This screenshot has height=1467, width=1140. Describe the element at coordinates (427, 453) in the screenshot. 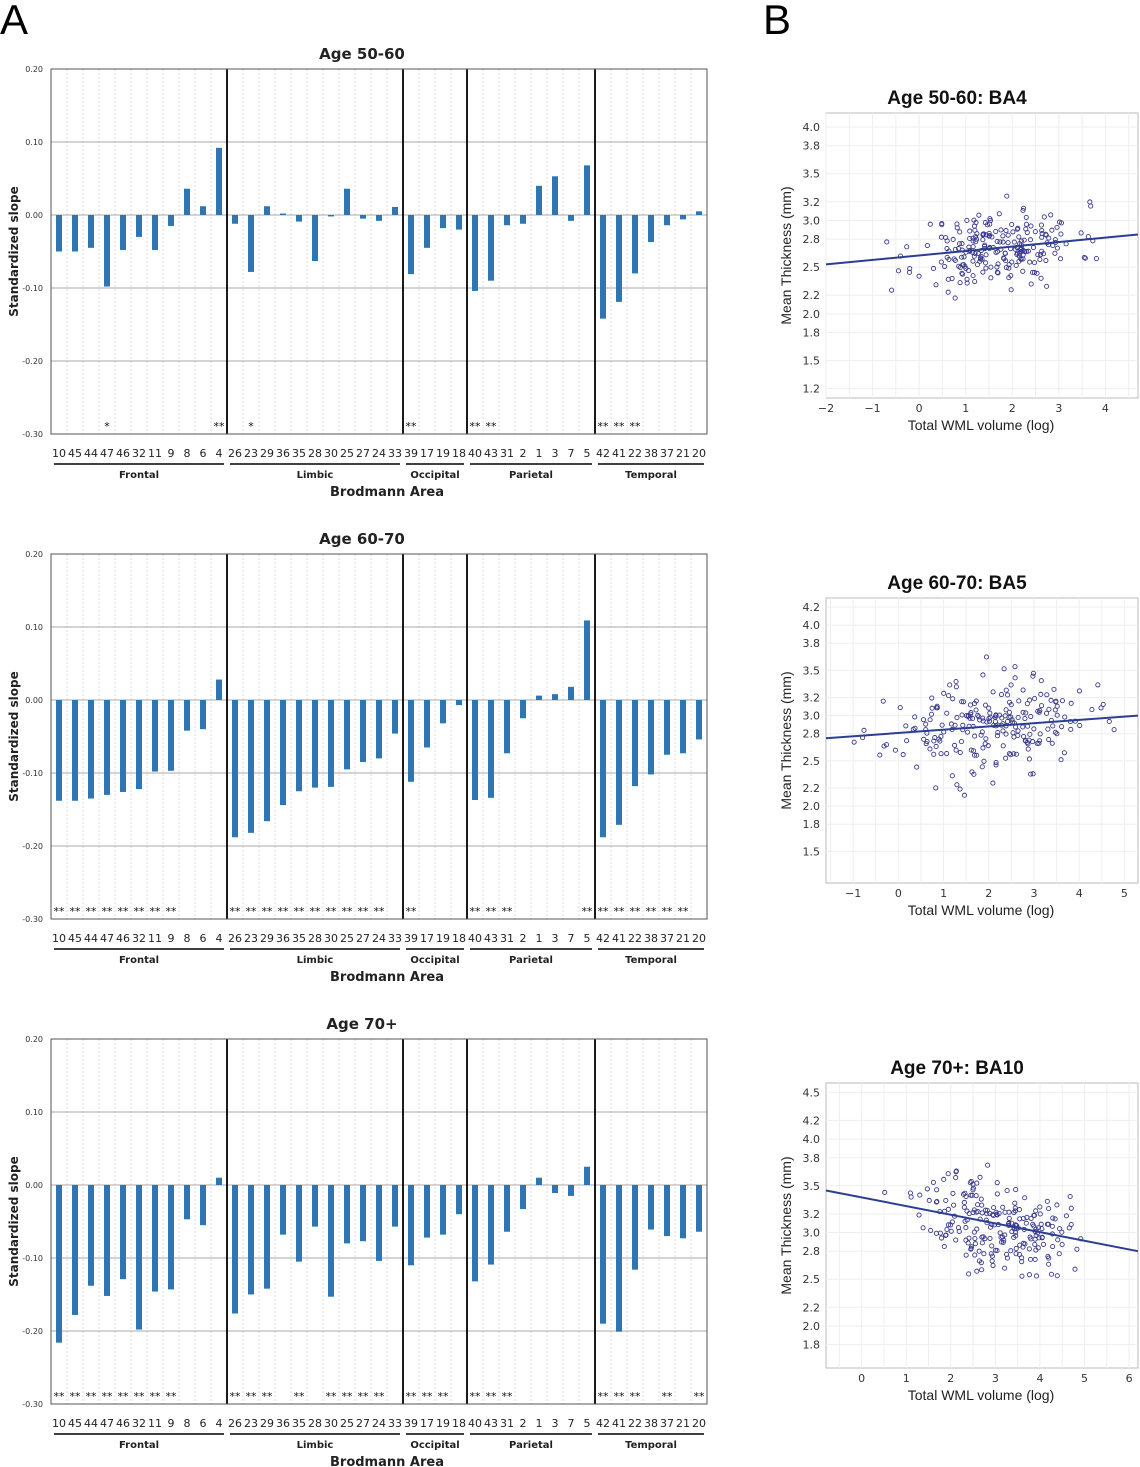

I see `category-label-17: 17` at that location.